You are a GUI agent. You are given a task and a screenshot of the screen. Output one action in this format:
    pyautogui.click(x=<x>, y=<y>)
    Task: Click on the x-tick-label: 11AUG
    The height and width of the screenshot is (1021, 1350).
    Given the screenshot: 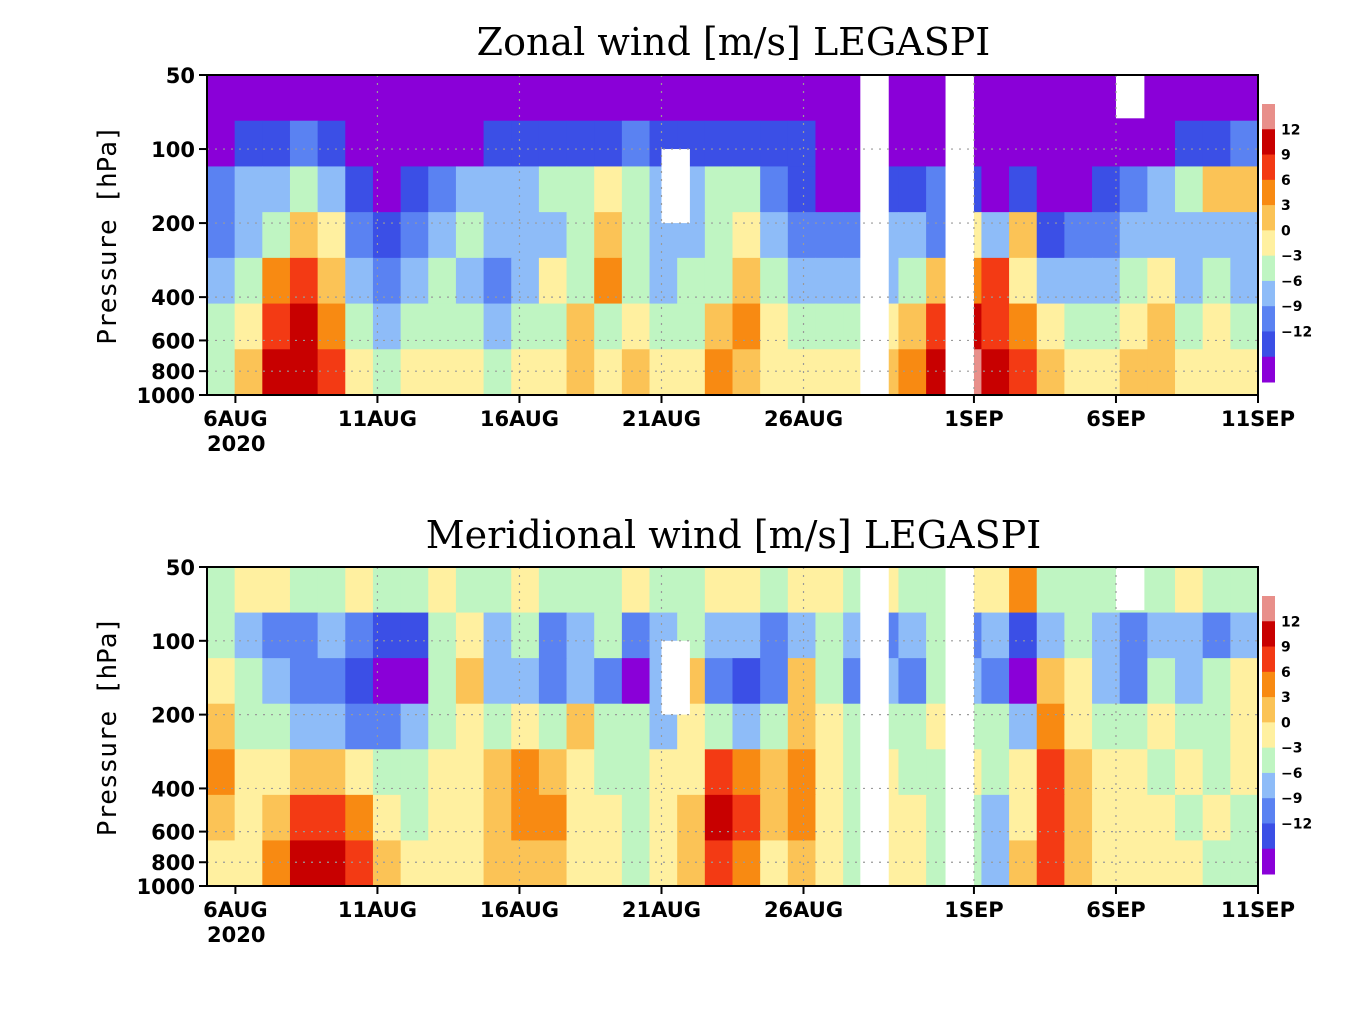 What is the action you would take?
    pyautogui.click(x=377, y=419)
    